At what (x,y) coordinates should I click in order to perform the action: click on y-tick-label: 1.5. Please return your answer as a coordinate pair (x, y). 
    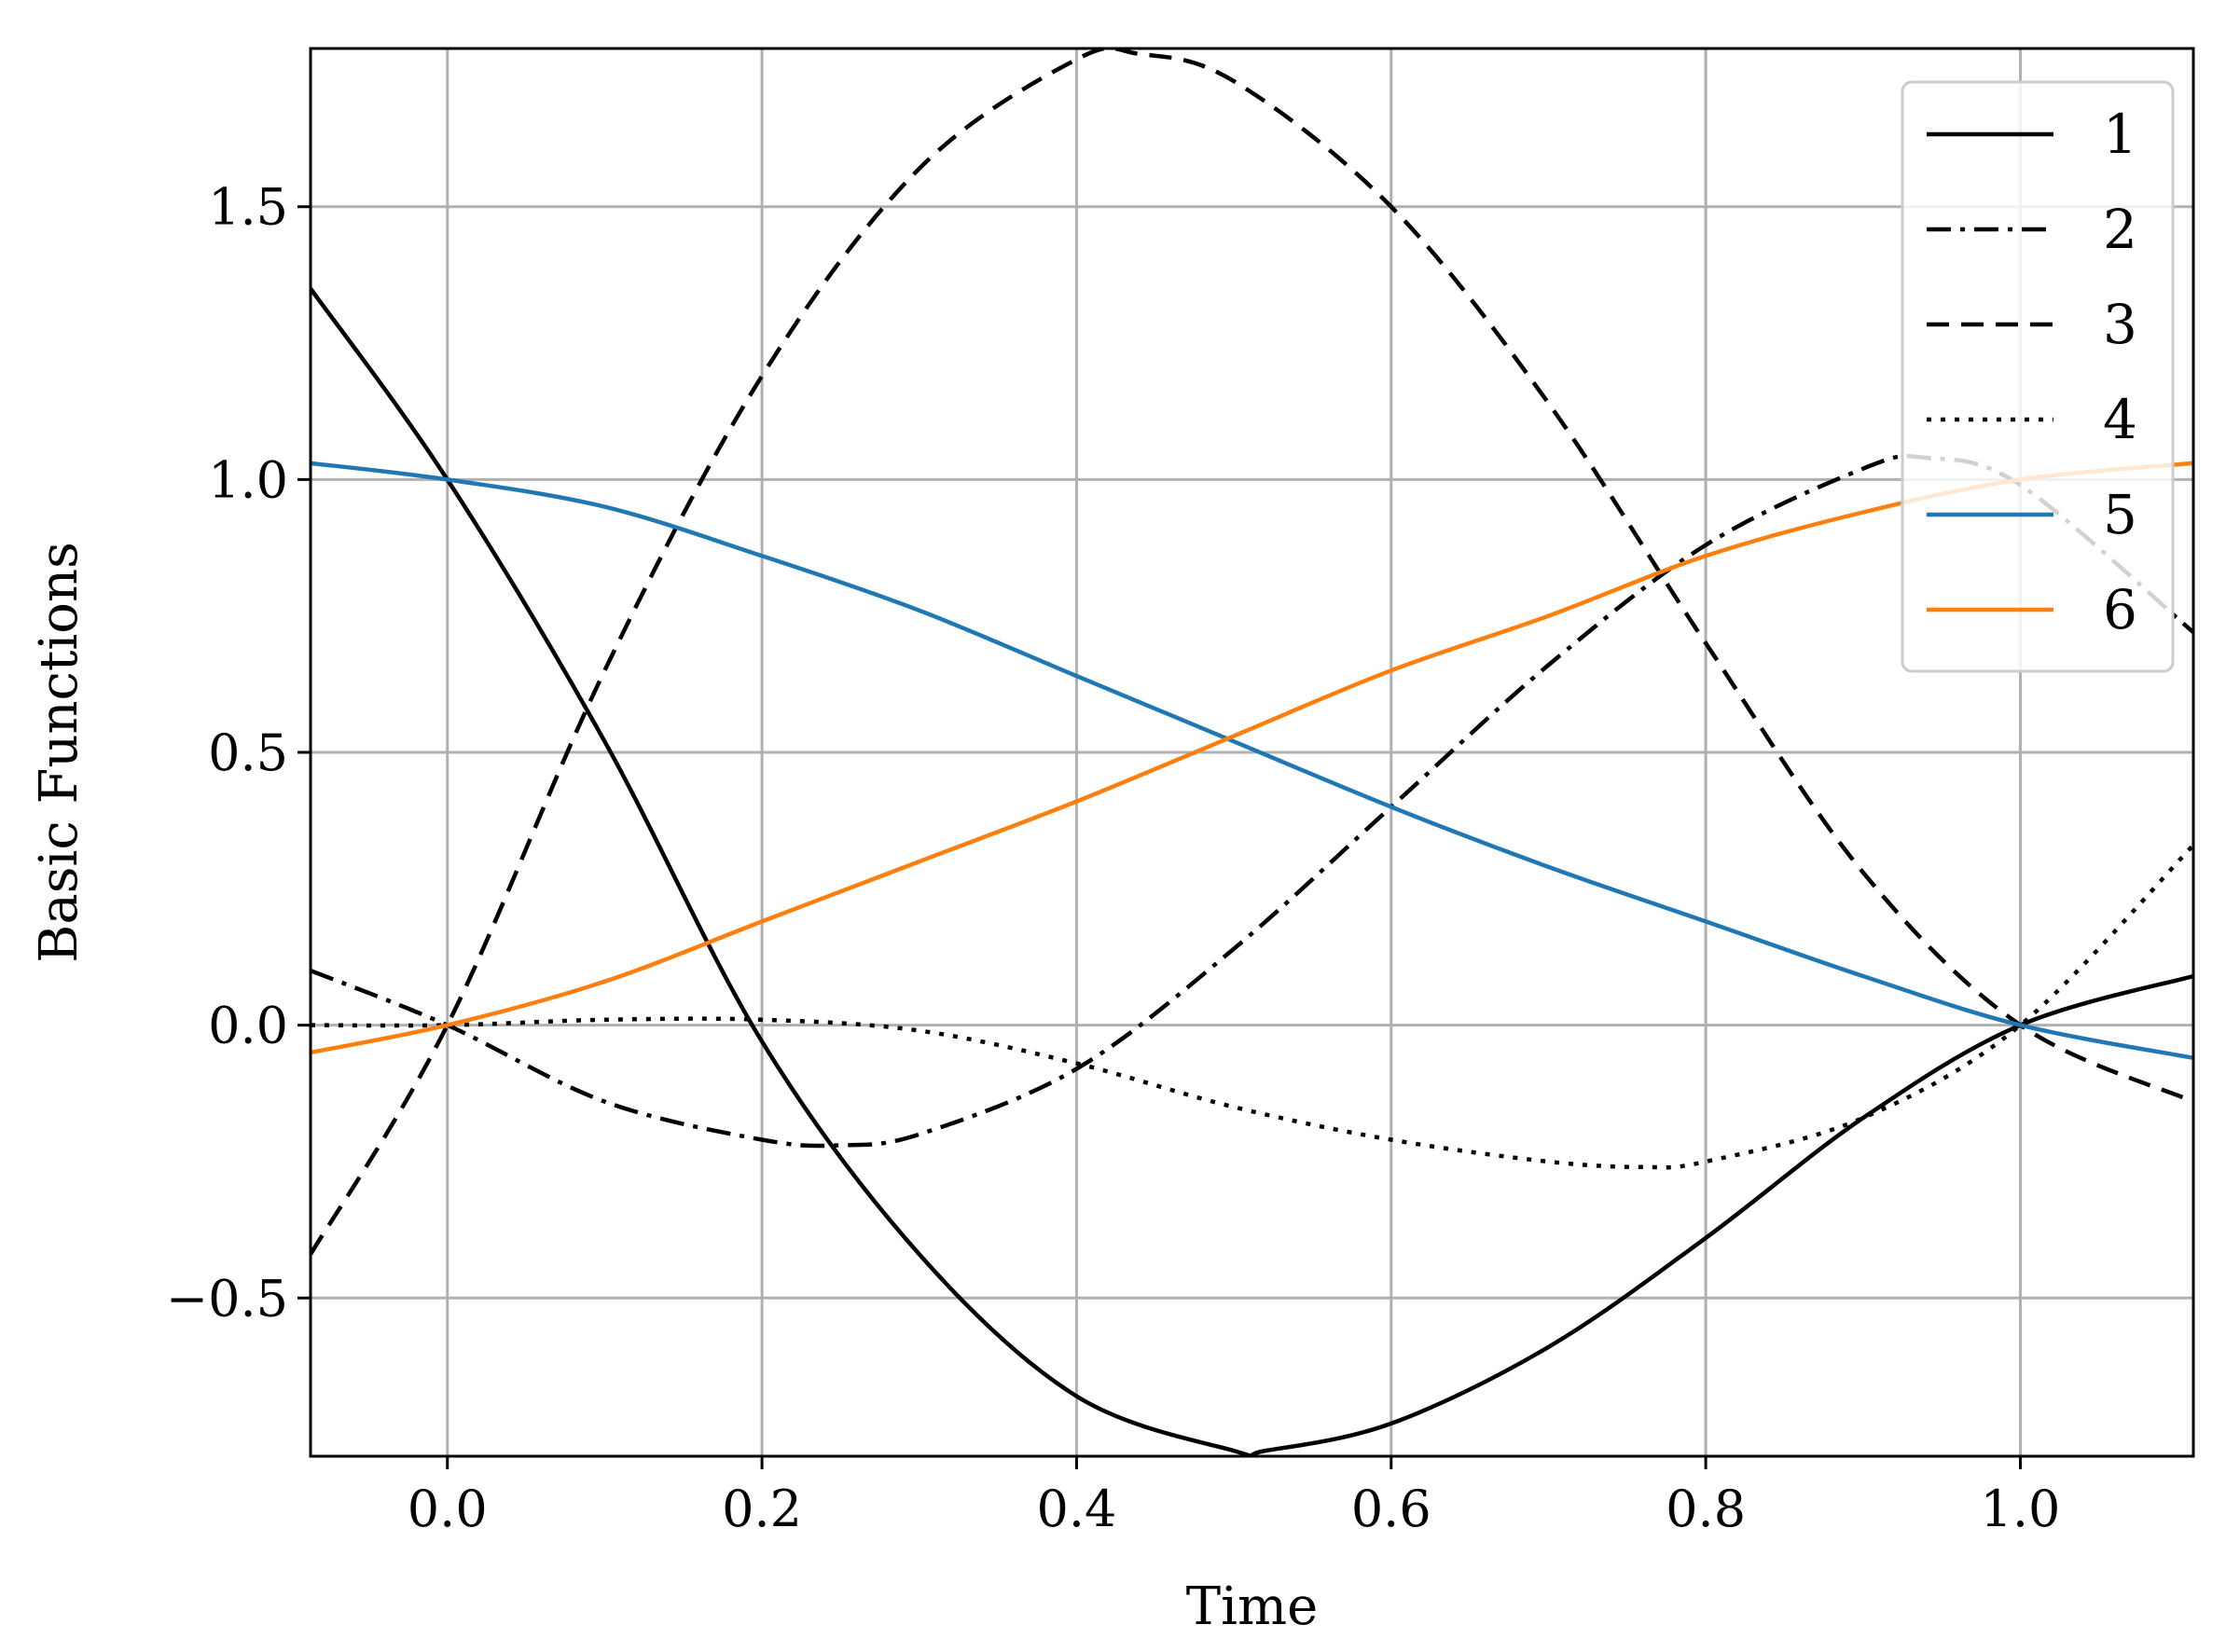
    Looking at the image, I should click on (248, 207).